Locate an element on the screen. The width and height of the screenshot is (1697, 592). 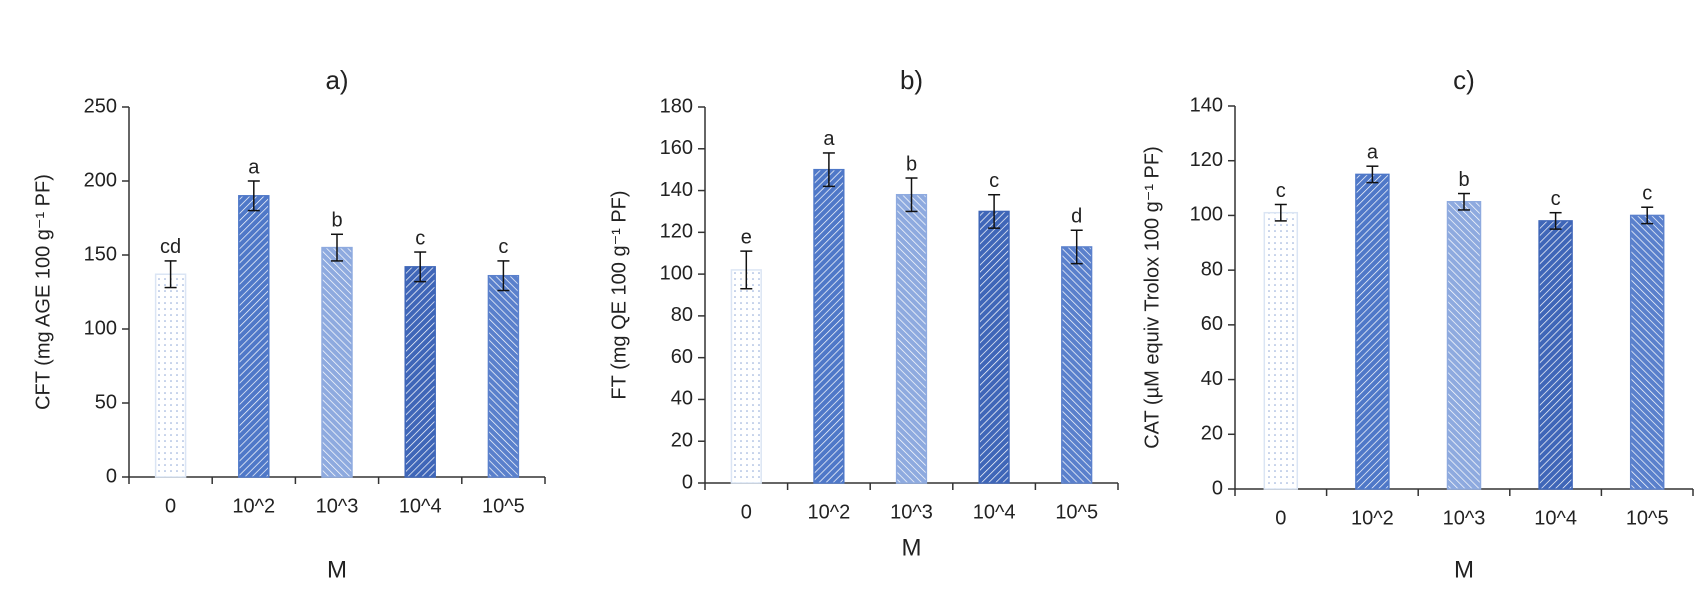
y-tick-label: 50 is located at coordinates (106, 402).